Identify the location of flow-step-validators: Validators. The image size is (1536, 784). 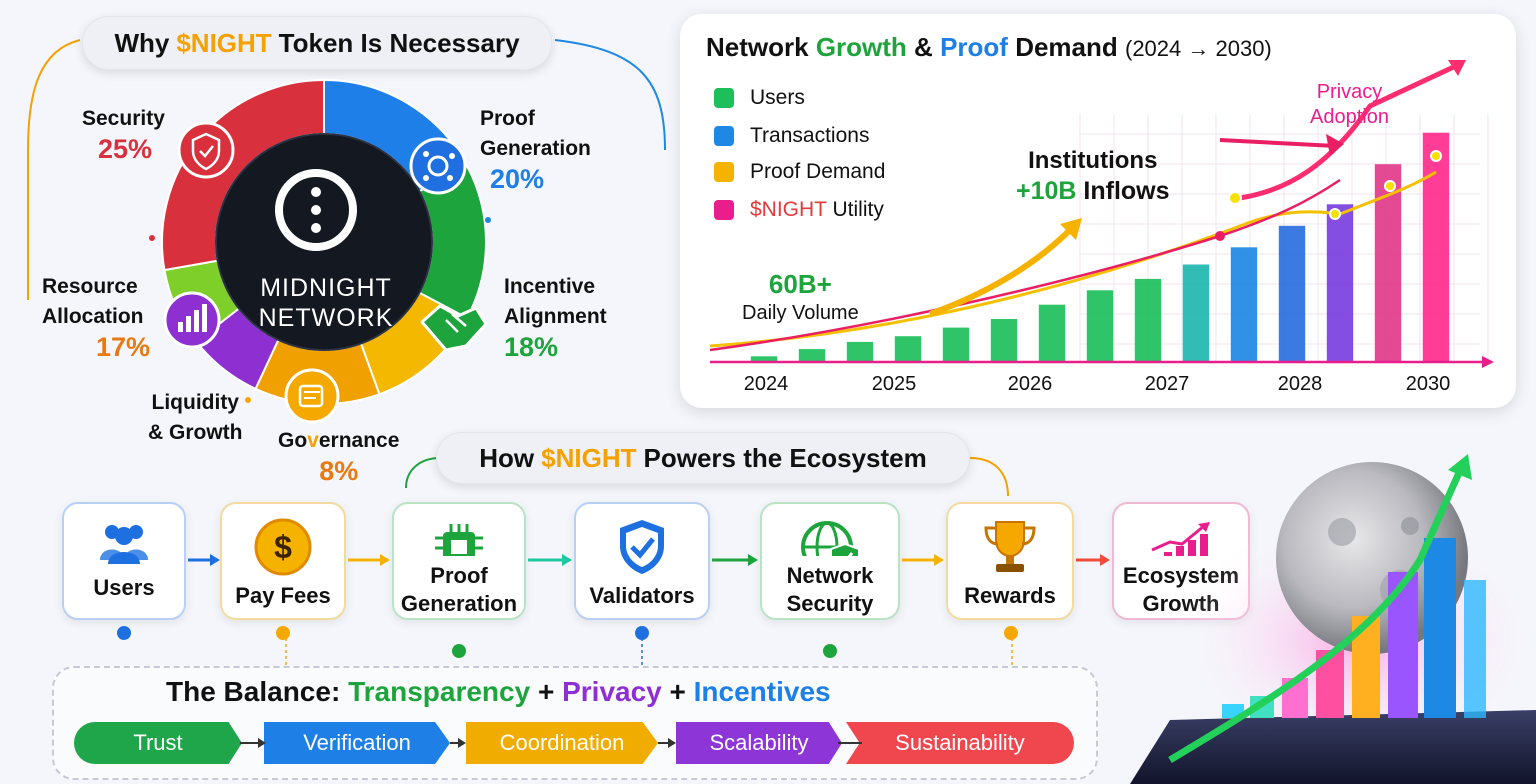
(642, 561).